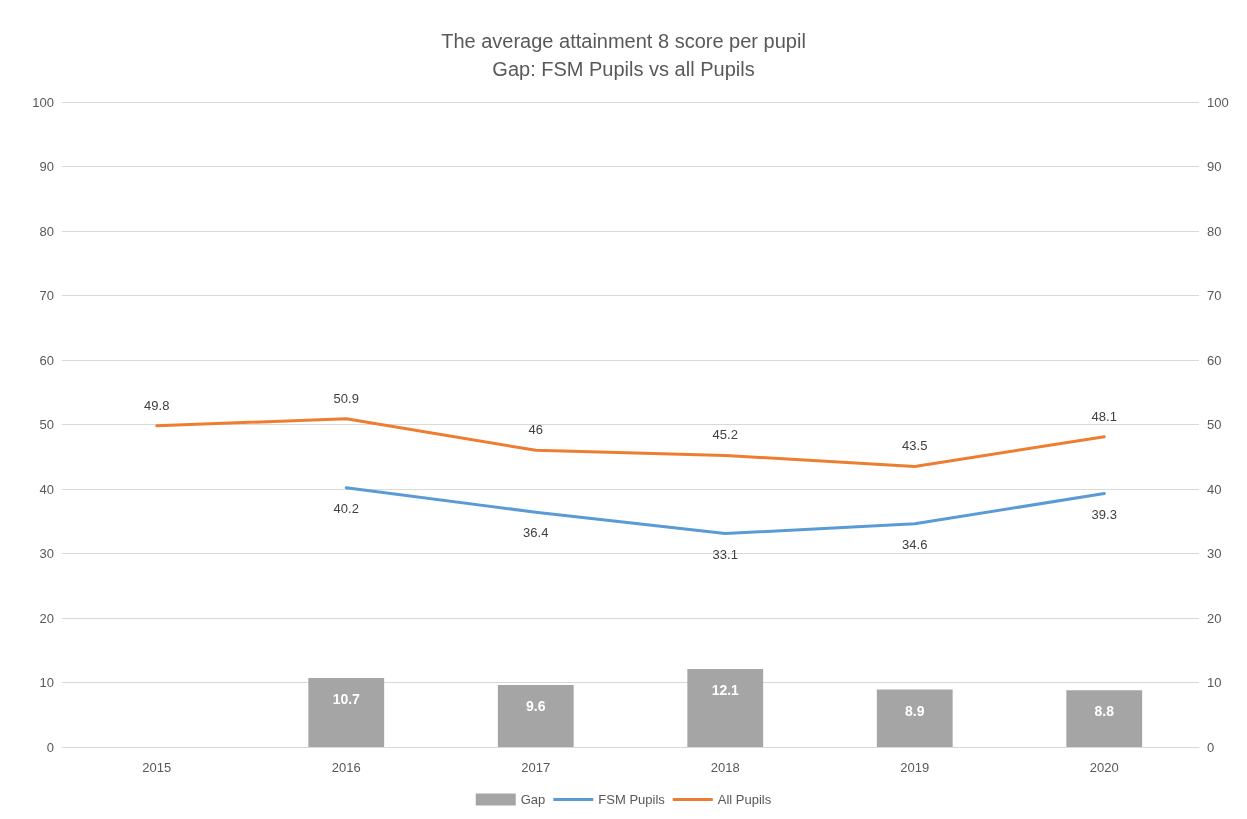 Image resolution: width=1247 pixels, height=819 pixels. Describe the element at coordinates (725, 435) in the screenshot. I see `data-label: 45.2` at that location.